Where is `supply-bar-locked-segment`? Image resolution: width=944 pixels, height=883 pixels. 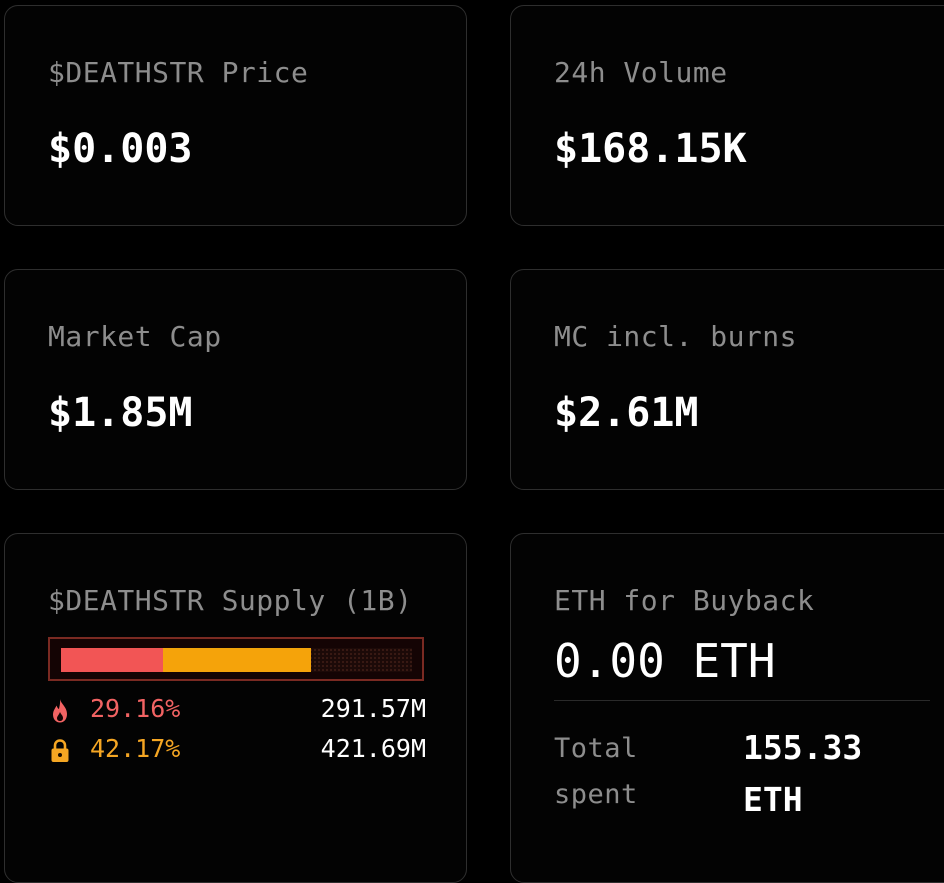
supply-bar-locked-segment is located at coordinates (237, 660).